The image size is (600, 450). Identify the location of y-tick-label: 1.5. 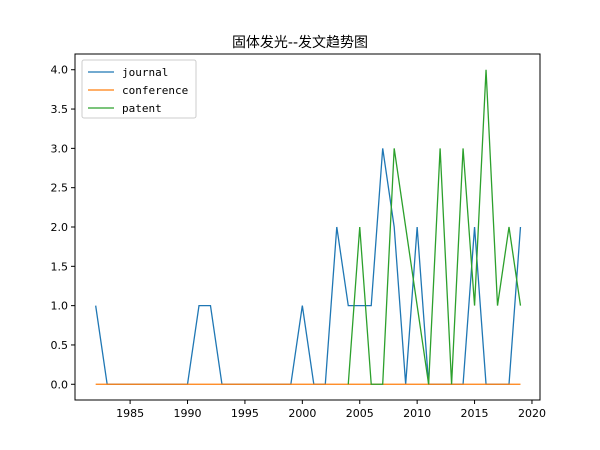
(60, 266).